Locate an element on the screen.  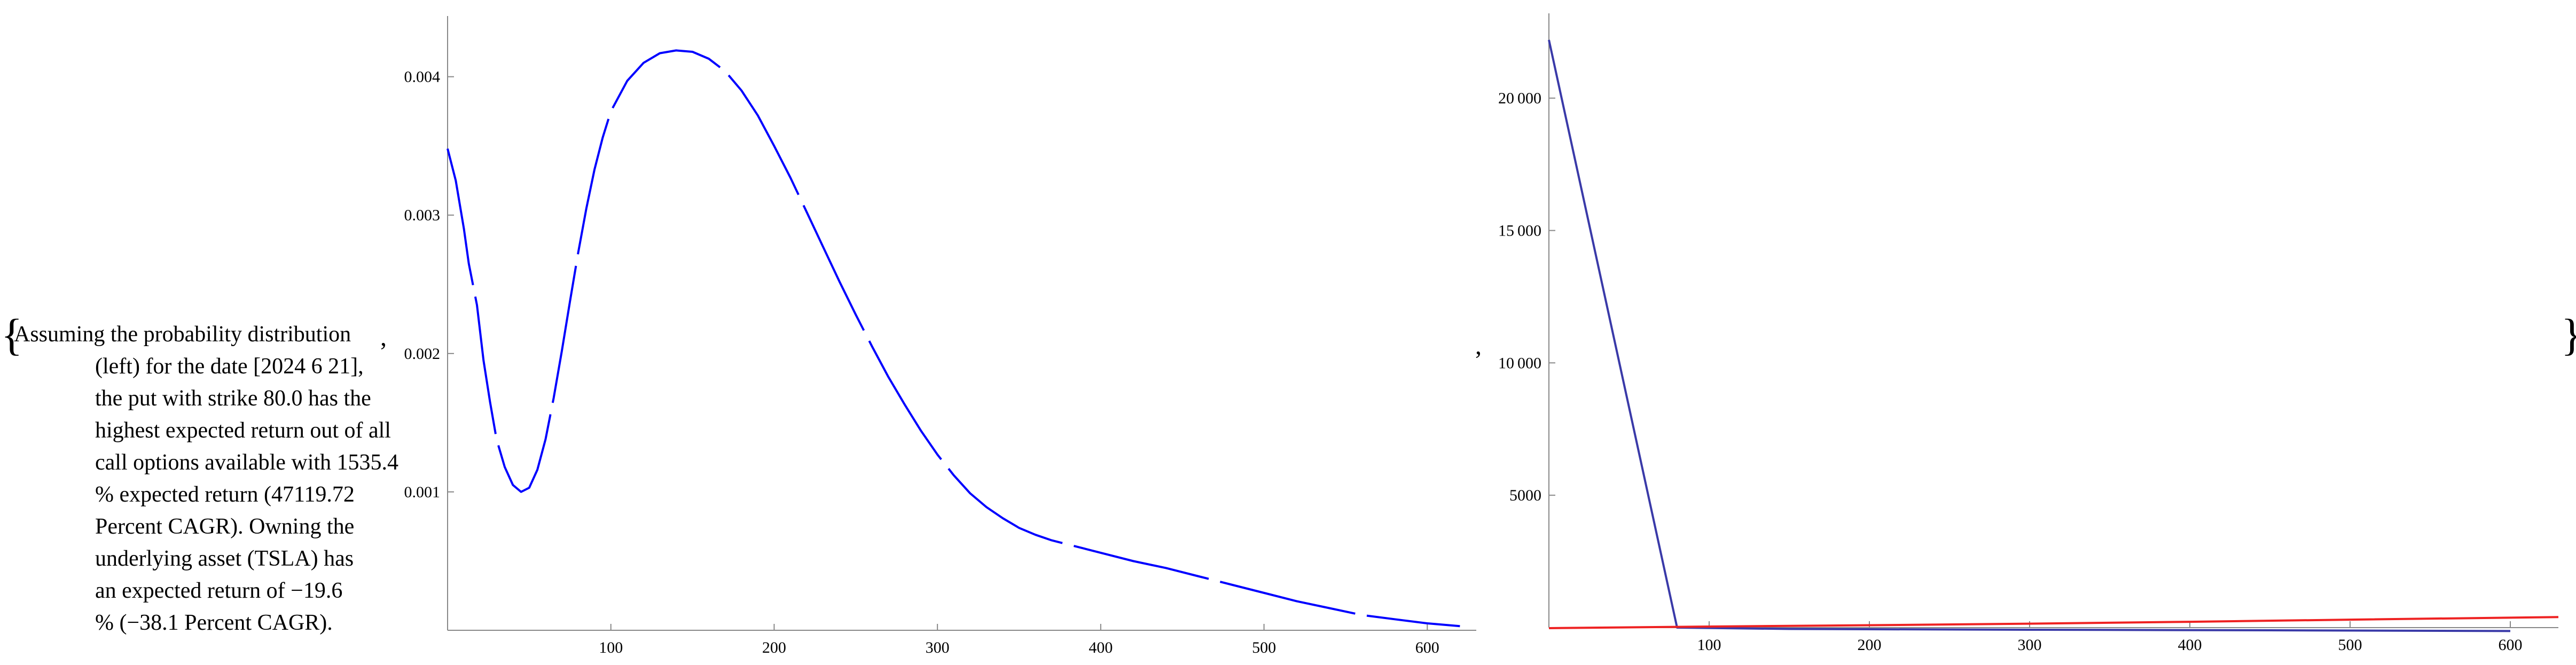
caption-line: % expected return (47119.72 is located at coordinates (225, 494).